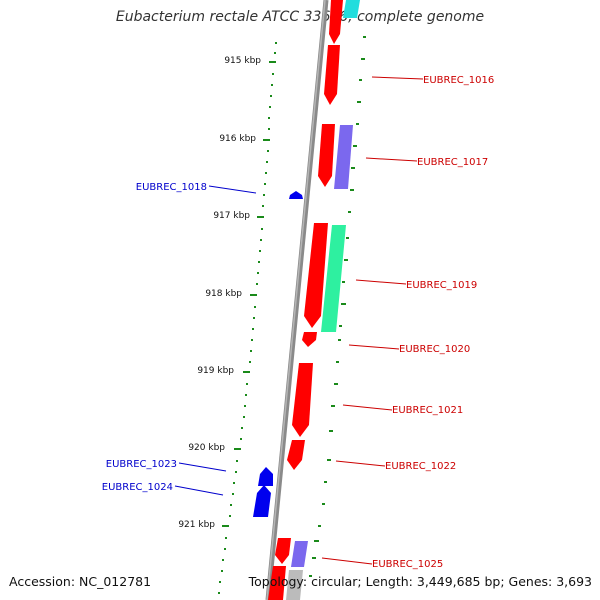 This screenshot has width=600, height=600. What do you see at coordinates (333, 278) in the screenshot?
I see `cds-1019-green` at bounding box center [333, 278].